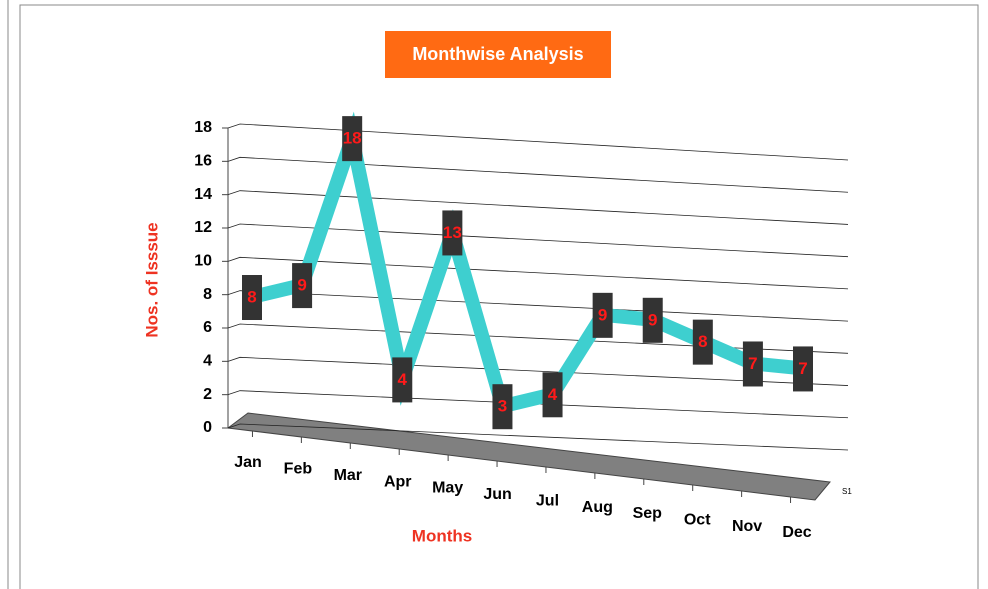  Describe the element at coordinates (528, 456) in the screenshot. I see `floor` at that location.